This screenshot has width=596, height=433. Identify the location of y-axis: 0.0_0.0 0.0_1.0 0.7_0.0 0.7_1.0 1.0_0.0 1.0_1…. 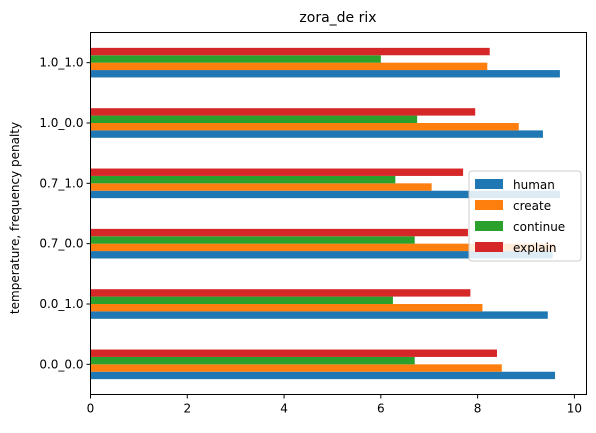
(65, 213).